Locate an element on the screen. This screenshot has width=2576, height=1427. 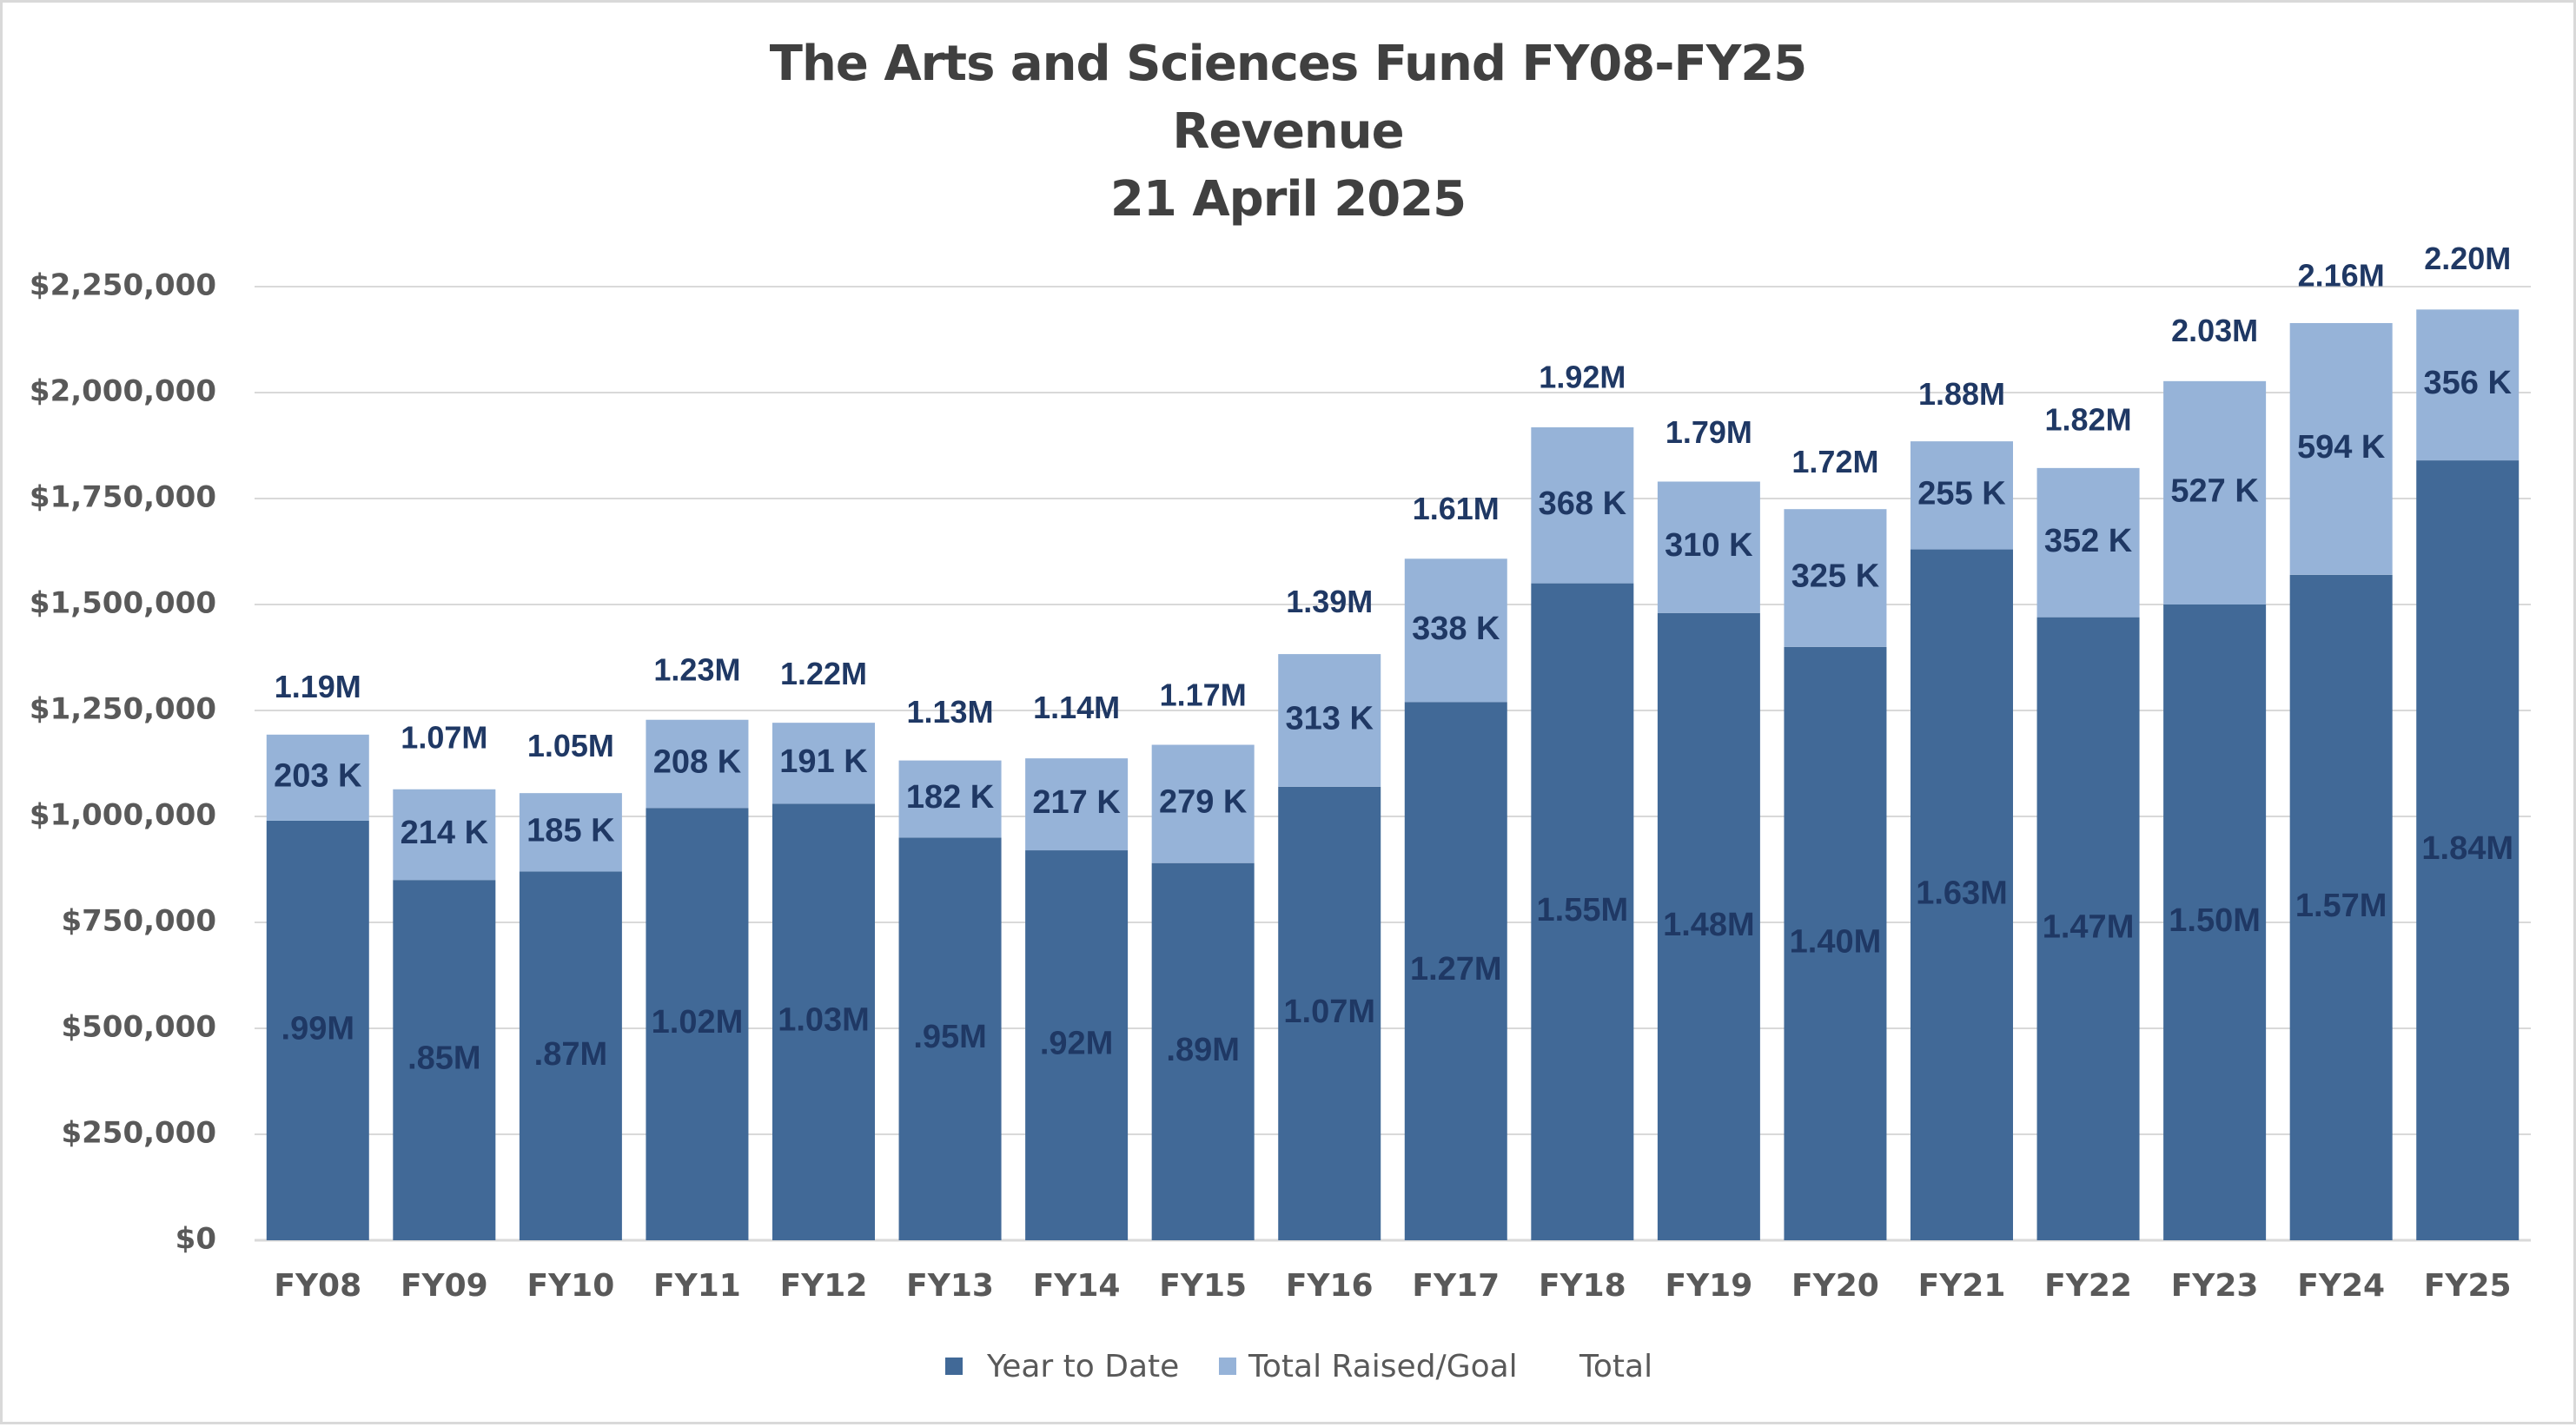
data-label-total: 1.88M is located at coordinates (1961, 394).